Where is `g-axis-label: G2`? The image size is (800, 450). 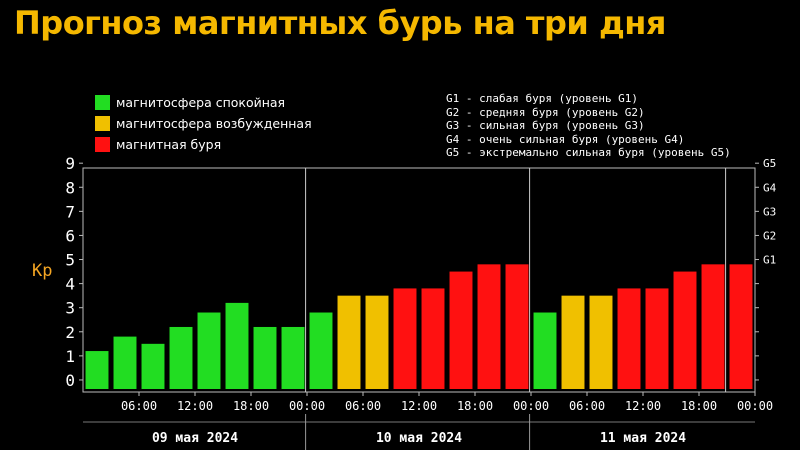
g-axis-label: G2 is located at coordinates (769, 235).